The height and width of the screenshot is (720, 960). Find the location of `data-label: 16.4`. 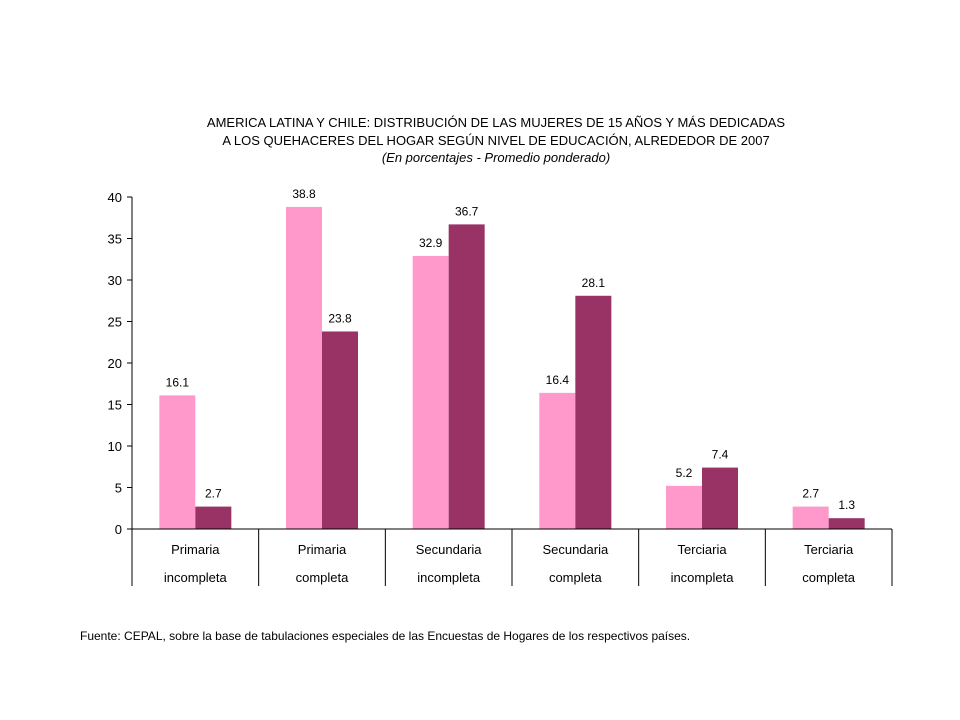

data-label: 16.4 is located at coordinates (558, 380).